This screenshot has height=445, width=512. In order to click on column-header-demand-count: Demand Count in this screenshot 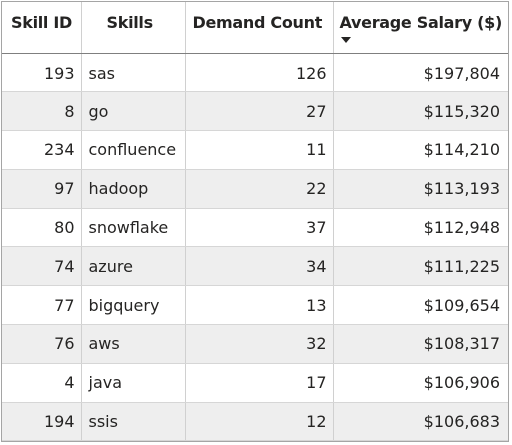, I will do `click(259, 28)`.